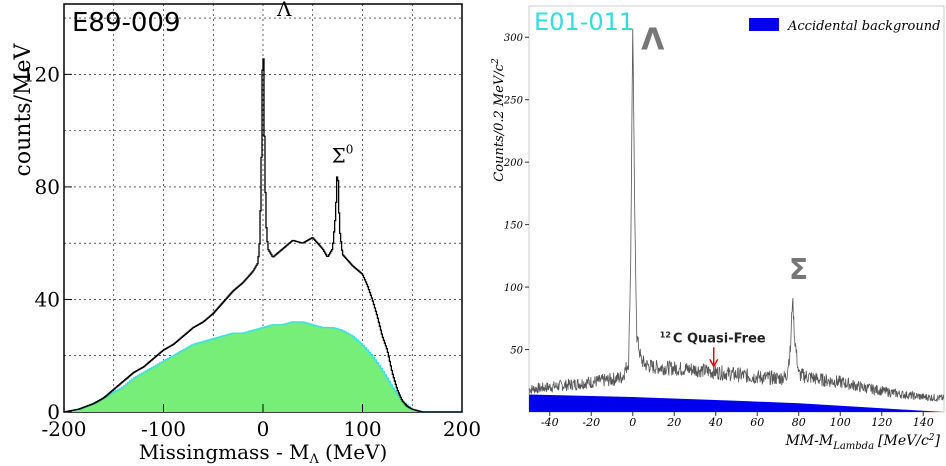 Image resolution: width=946 pixels, height=466 pixels. What do you see at coordinates (513, 101) in the screenshot?
I see `right-y-tick-label: 250` at bounding box center [513, 101].